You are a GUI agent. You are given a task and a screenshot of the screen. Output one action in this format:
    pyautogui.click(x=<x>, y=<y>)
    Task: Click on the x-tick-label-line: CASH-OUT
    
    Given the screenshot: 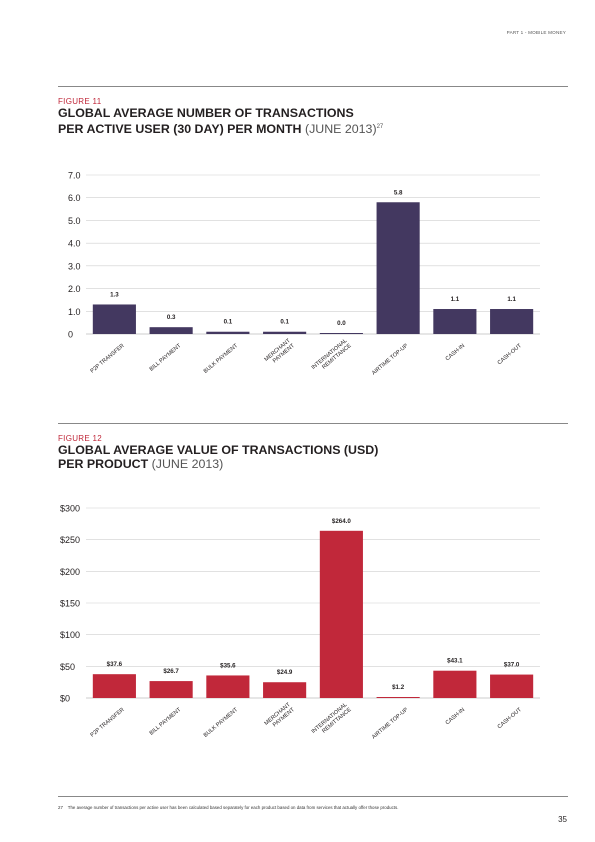 What is the action you would take?
    pyautogui.click(x=510, y=719)
    